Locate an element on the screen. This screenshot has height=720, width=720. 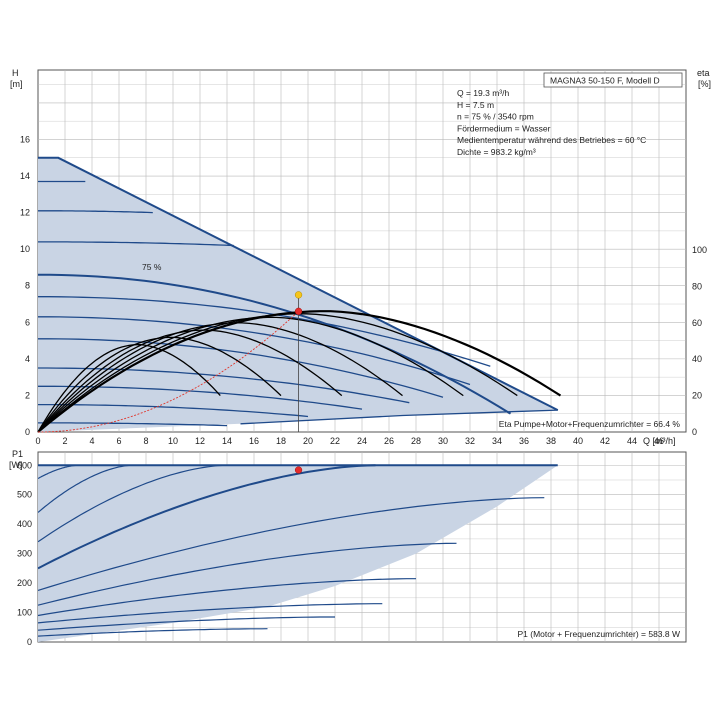
power-y-tick-label: 200 is located at coordinates (24, 583).